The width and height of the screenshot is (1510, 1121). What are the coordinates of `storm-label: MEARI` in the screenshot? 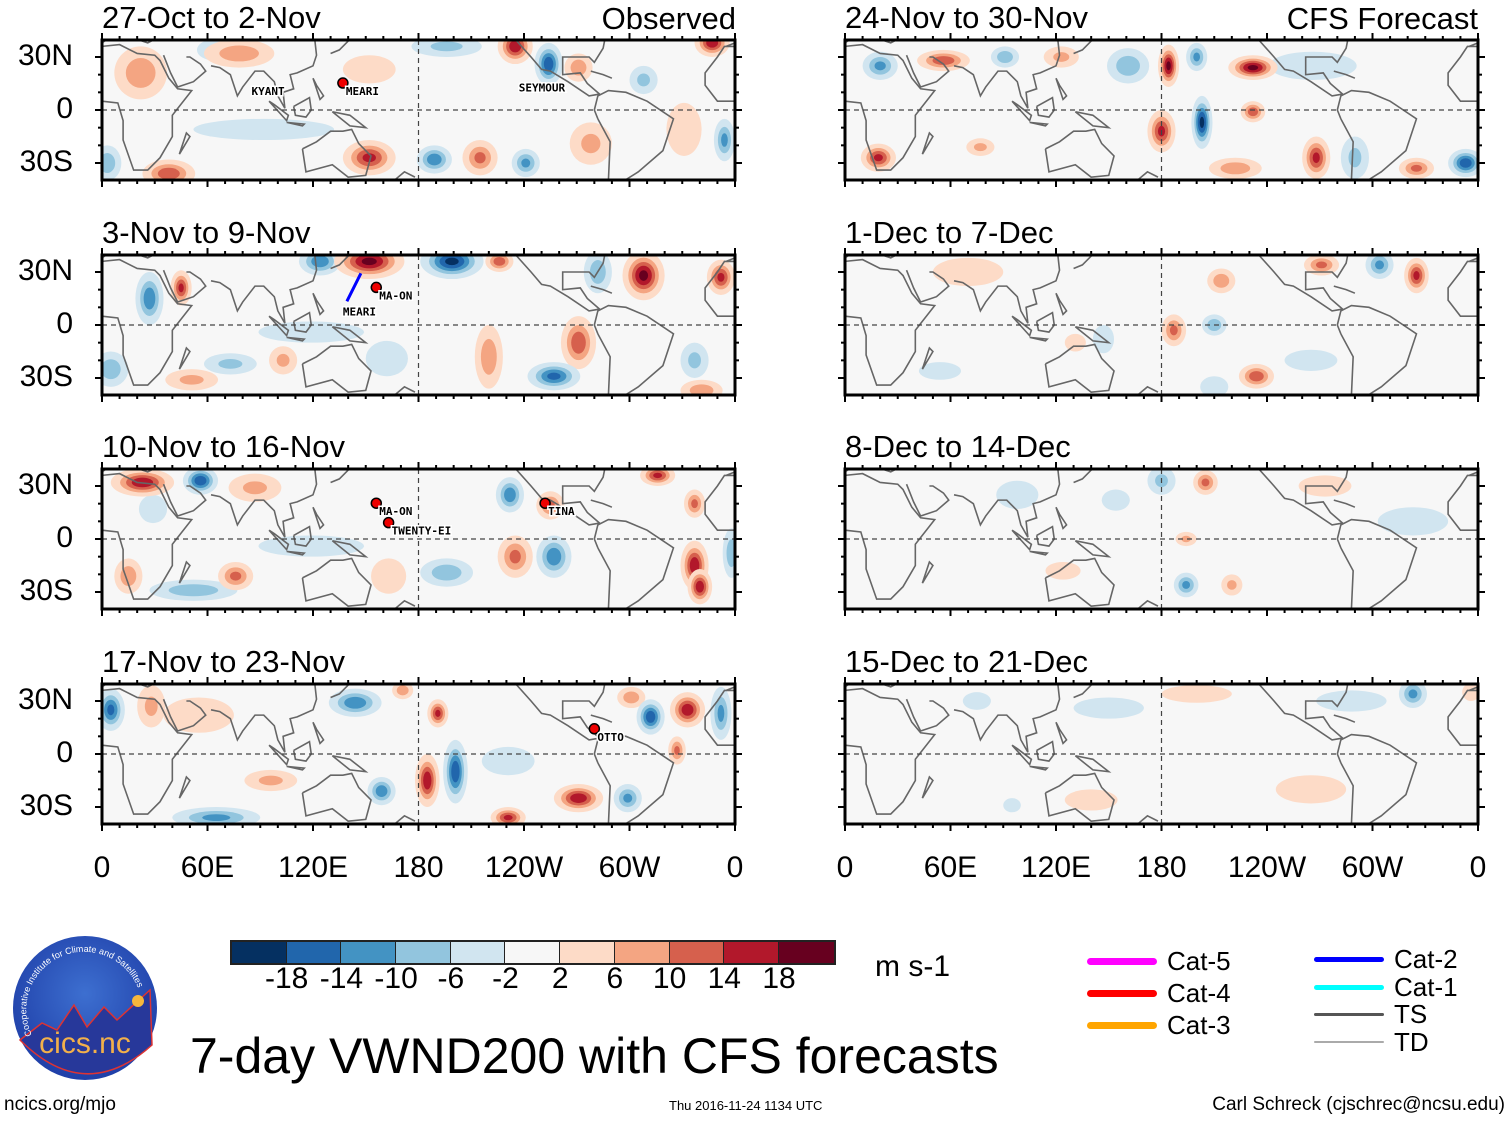 It's located at (359, 311).